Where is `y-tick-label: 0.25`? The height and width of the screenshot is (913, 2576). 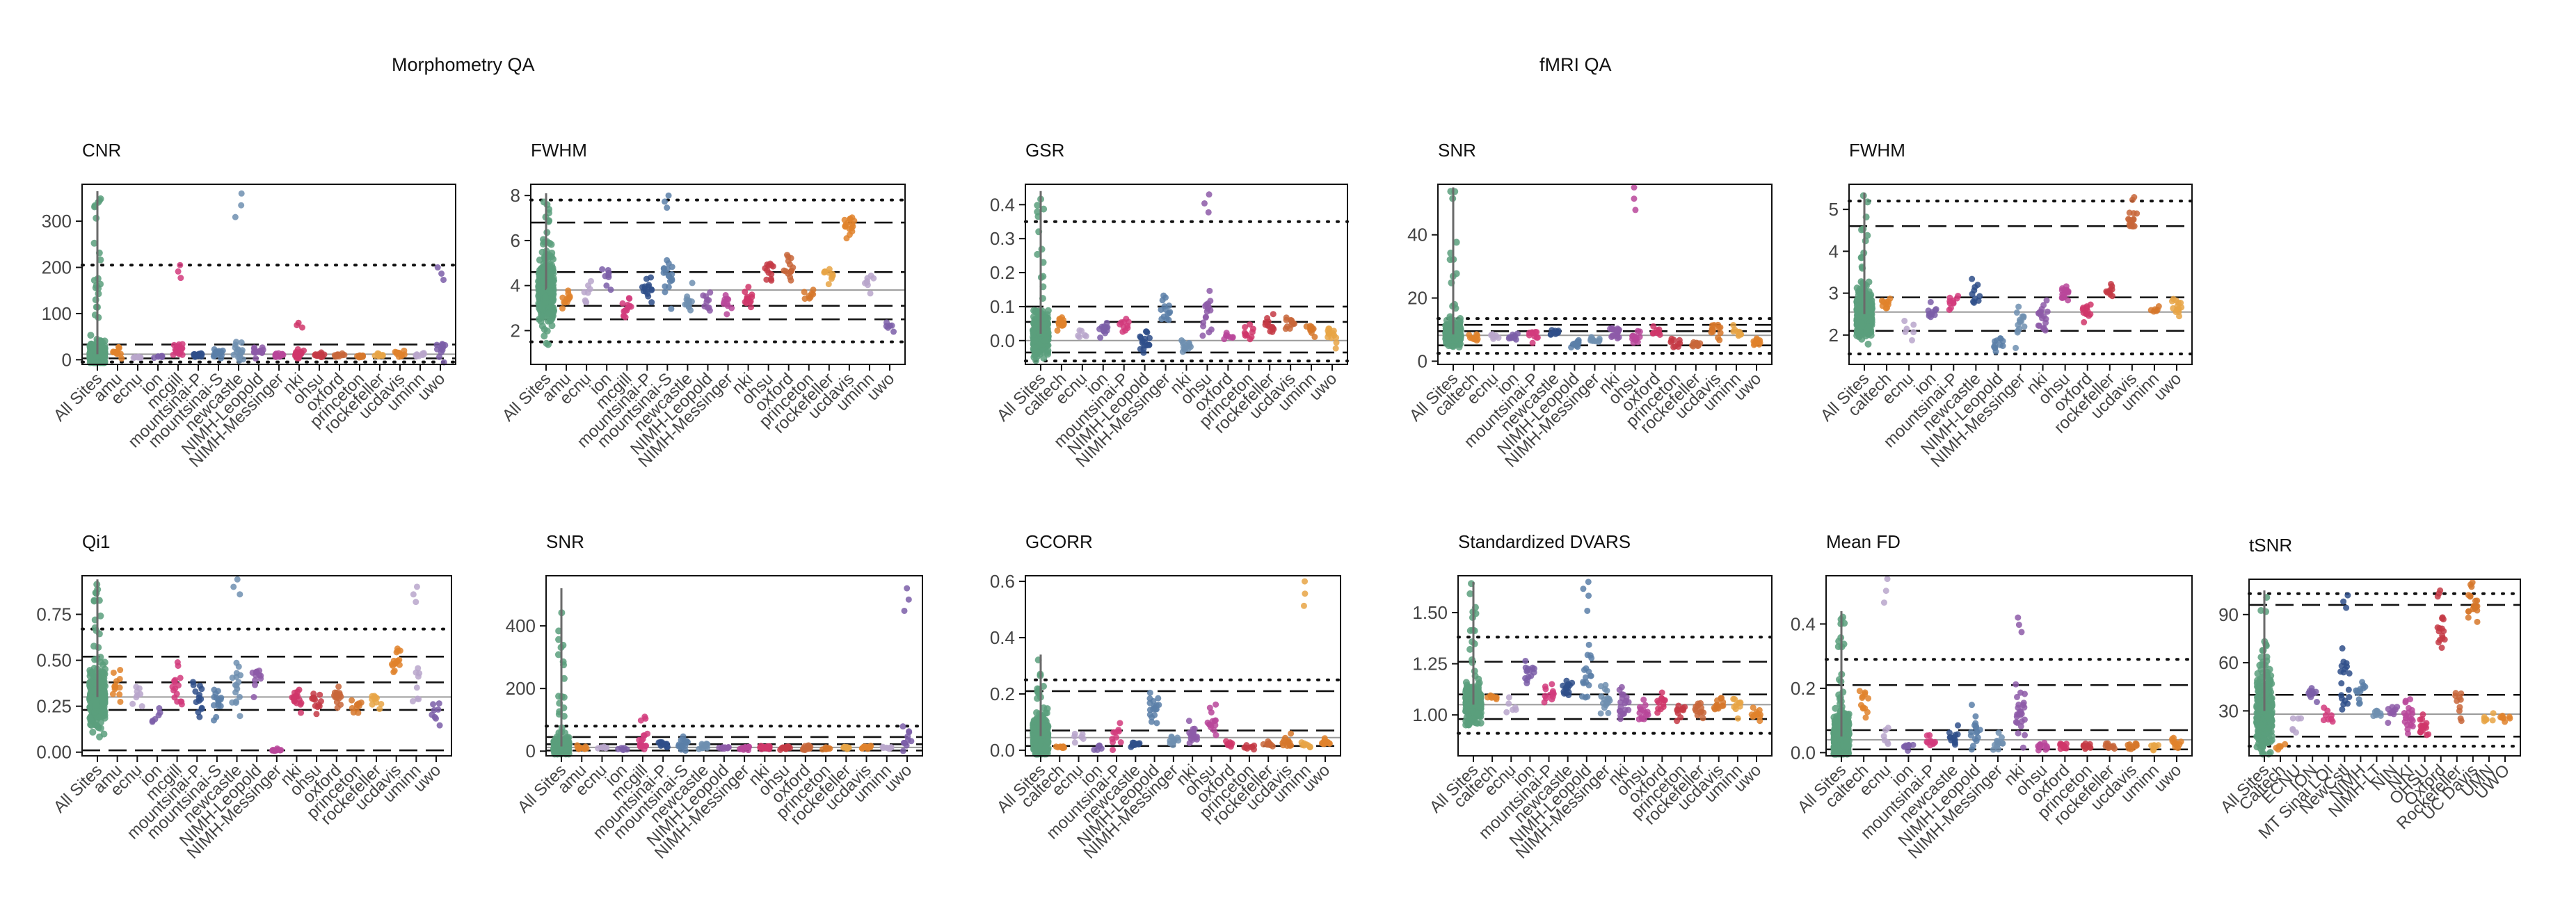 y-tick-label: 0.25 is located at coordinates (54, 706).